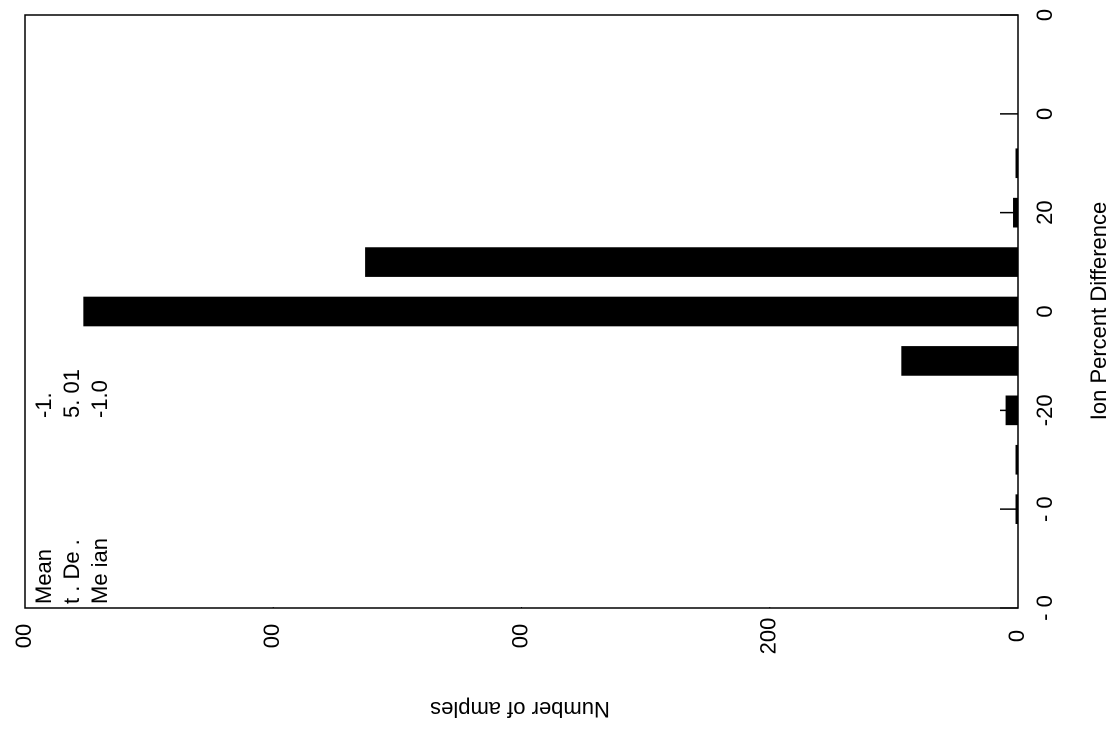 This screenshot has height=731, width=1120. Describe the element at coordinates (520, 709) in the screenshot. I see `y-axis-label: Number of amples` at that location.